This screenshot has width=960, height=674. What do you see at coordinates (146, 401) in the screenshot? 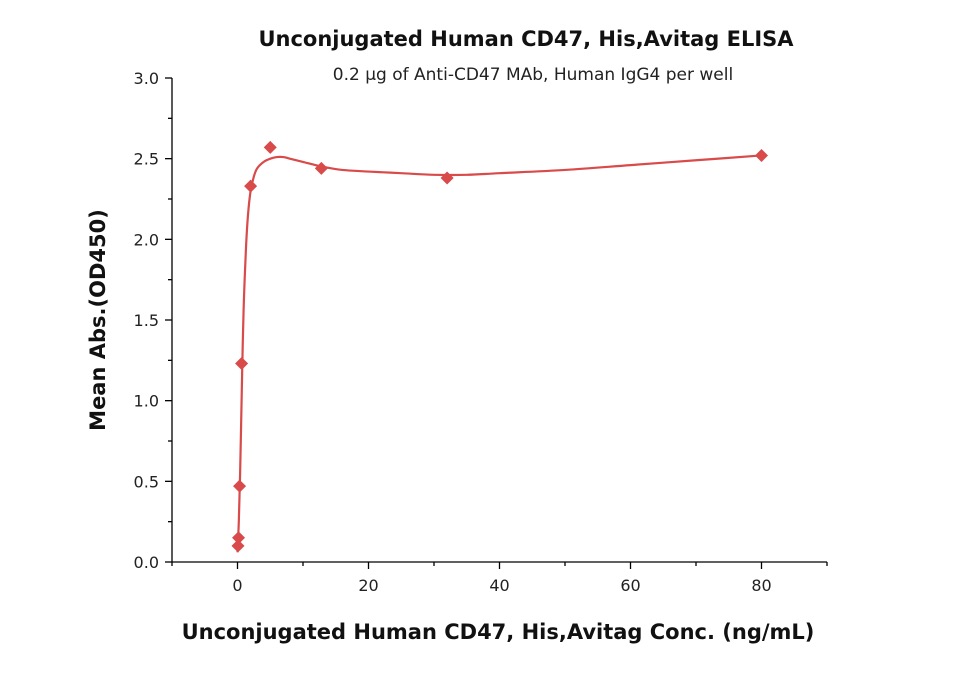
I see `y-tick-label: 1.0` at bounding box center [146, 401].